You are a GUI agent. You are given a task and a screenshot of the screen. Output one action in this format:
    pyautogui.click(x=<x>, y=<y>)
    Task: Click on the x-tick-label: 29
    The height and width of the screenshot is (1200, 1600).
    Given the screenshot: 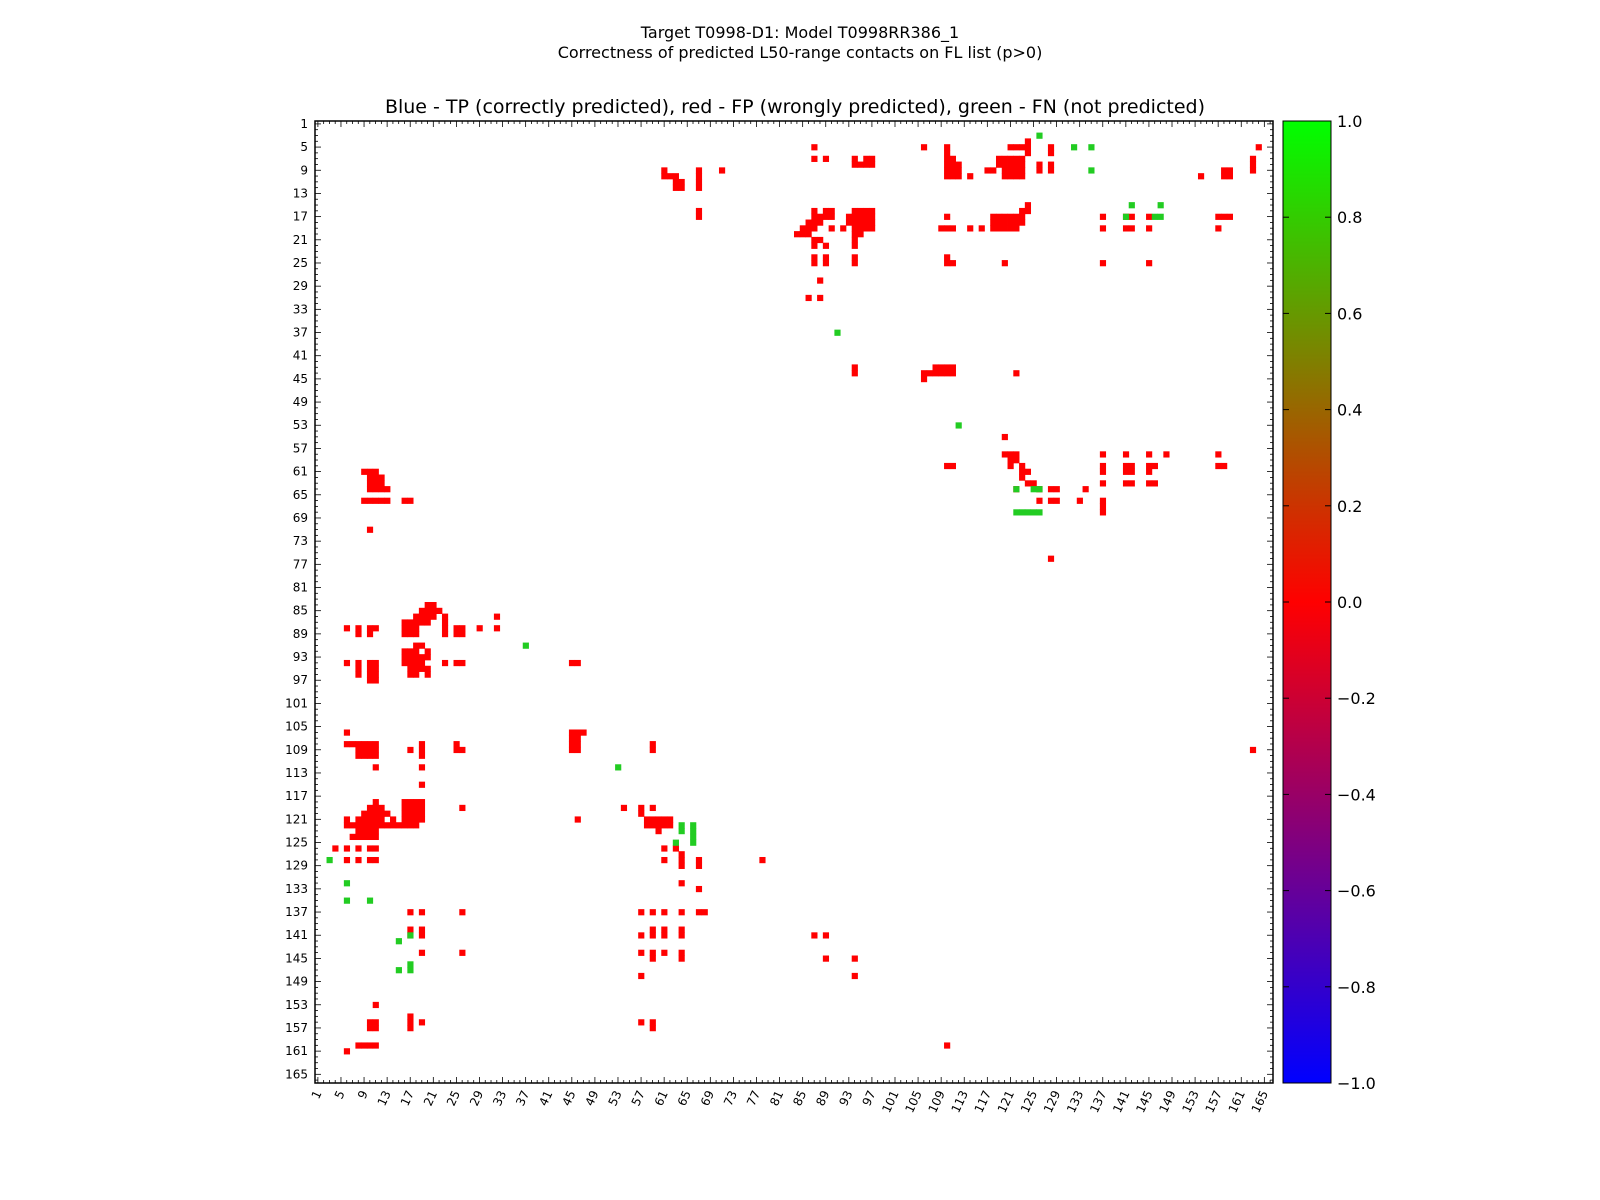 What is the action you would take?
    pyautogui.click(x=476, y=1098)
    